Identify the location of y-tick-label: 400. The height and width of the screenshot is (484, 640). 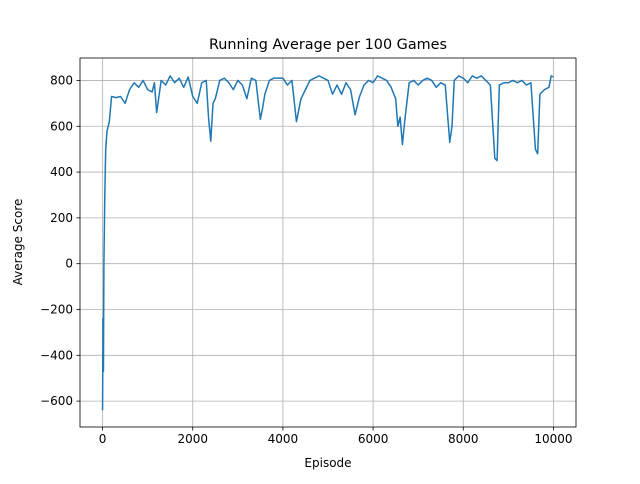
(61, 172).